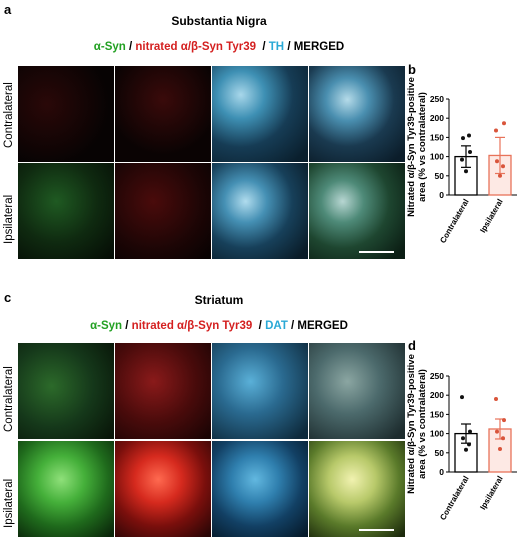  Describe the element at coordinates (8, 9) in the screenshot. I see `panel-letter-a: a` at that location.